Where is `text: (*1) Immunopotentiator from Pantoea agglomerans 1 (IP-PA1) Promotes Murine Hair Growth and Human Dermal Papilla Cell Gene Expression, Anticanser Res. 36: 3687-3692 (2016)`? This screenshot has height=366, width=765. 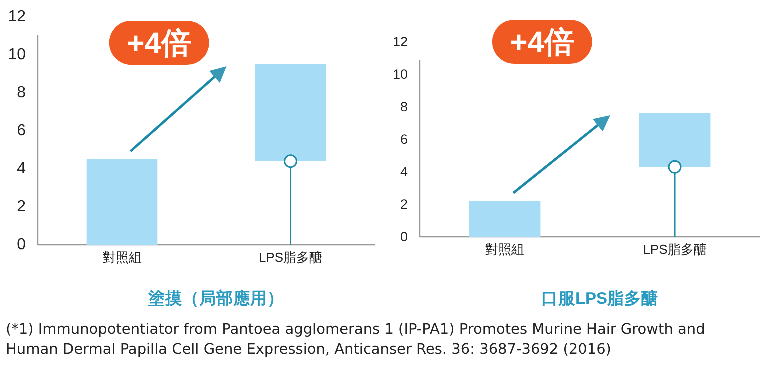
text: (*1) Immunopotentiator from Pantoea agglomerans 1 (IP-PA1) Promotes Murine Hair Growth and Human Dermal Papilla Cell Gene Expression, Anticanser Res. 36: 3687-3692 (2016) is located at coordinates (356, 340).